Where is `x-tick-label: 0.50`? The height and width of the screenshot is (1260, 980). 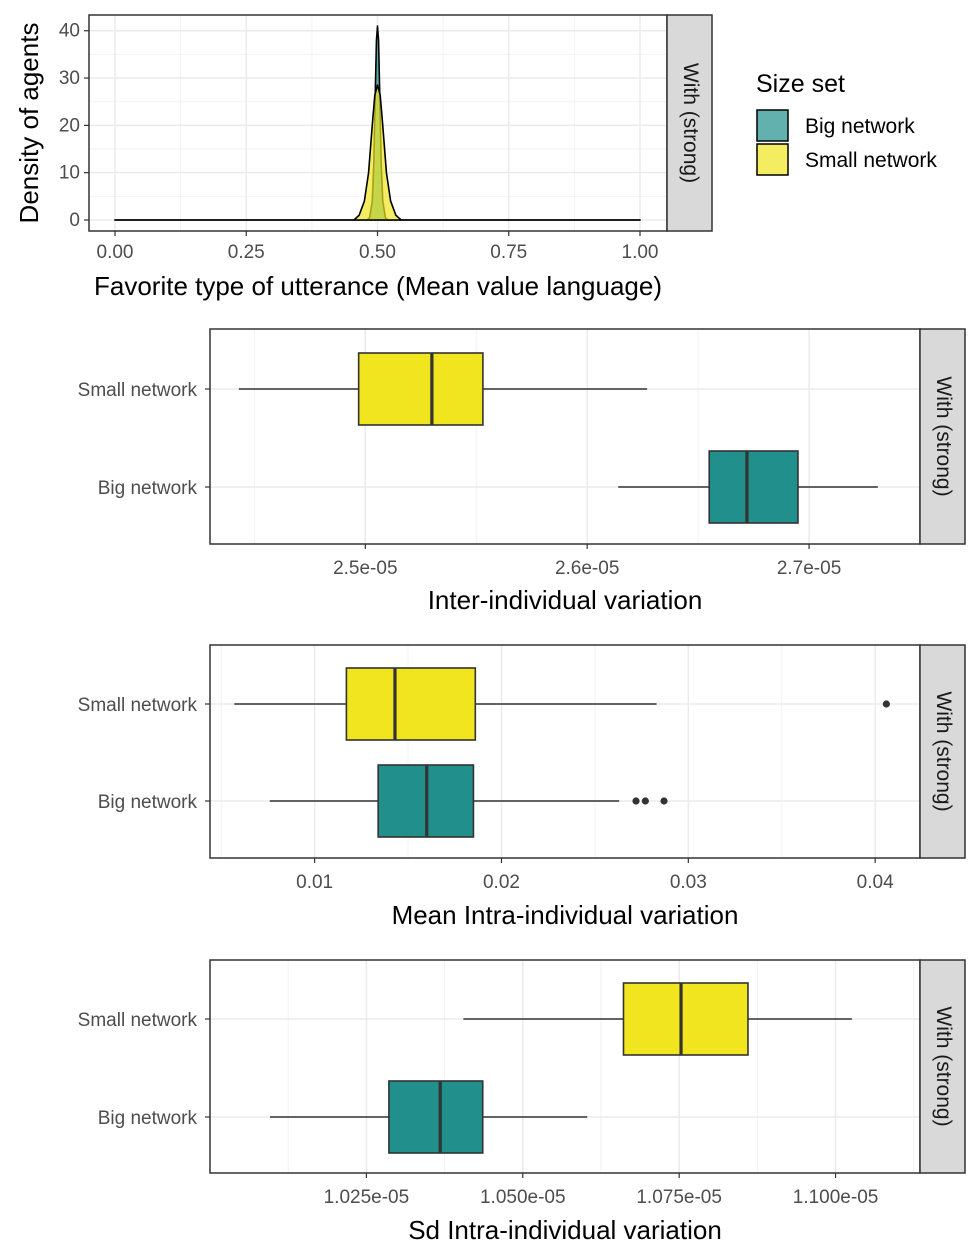 x-tick-label: 0.50 is located at coordinates (377, 252).